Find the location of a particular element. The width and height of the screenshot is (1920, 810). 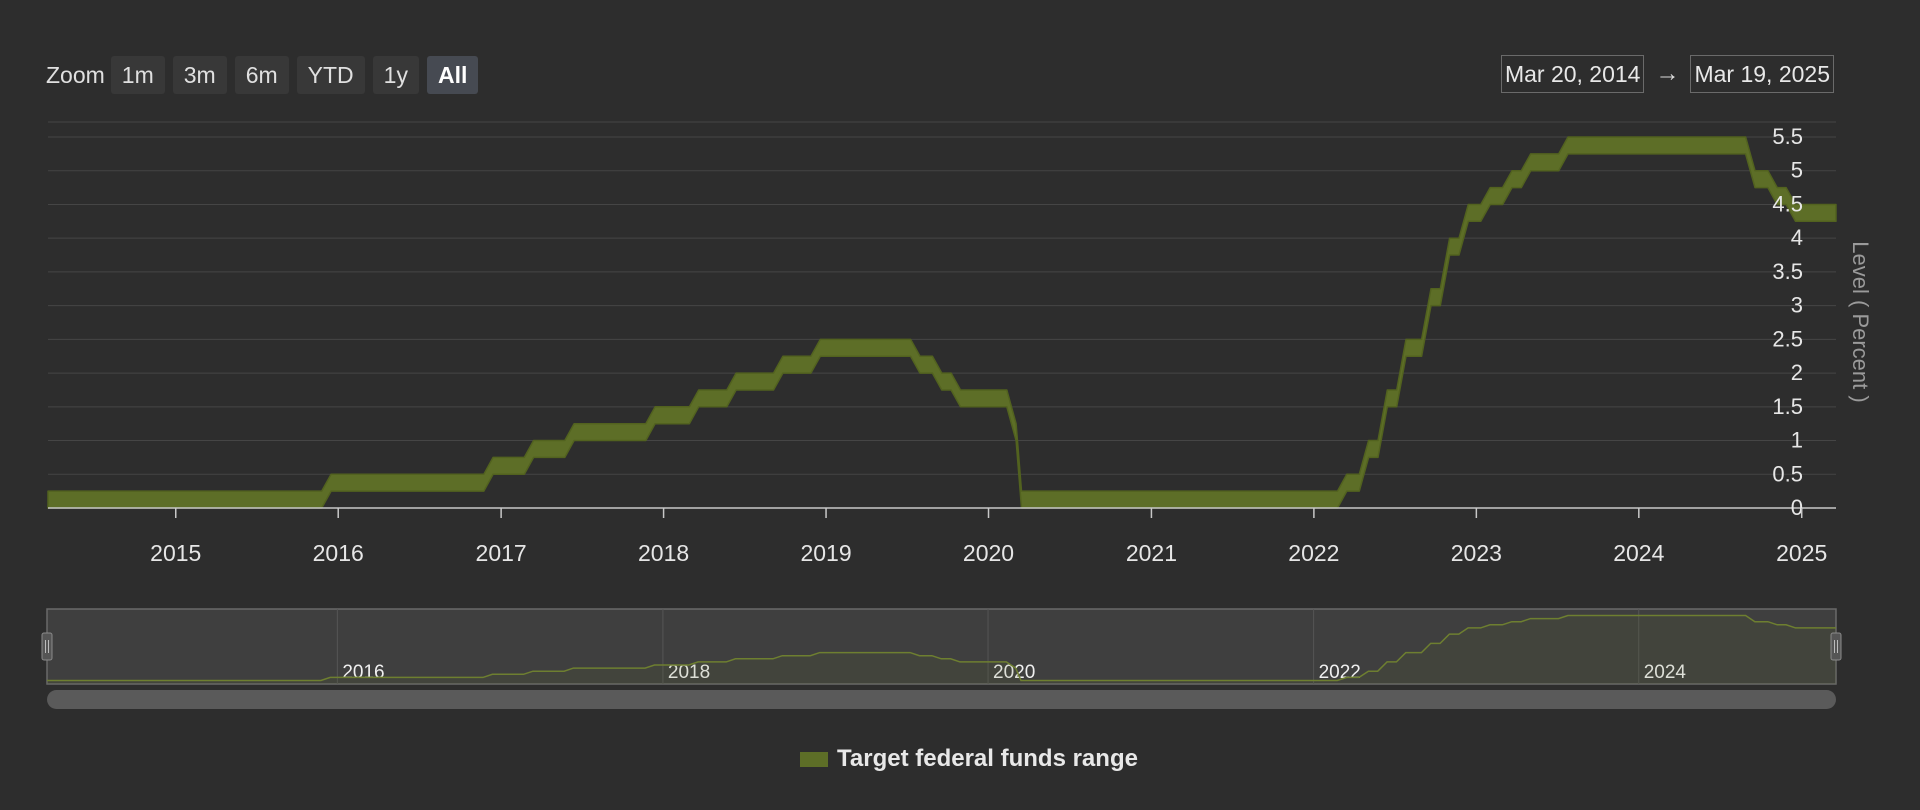

date-range-selector: Mar 20, 2014 → Mar 19, 2025 is located at coordinates (1667, 74).